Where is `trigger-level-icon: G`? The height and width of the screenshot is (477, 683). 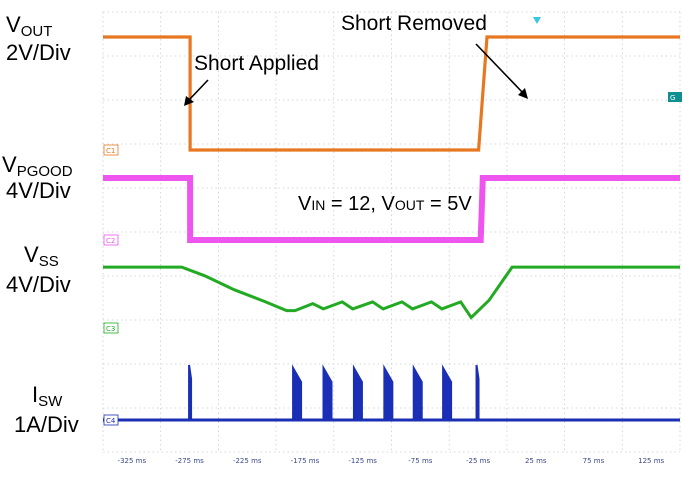
trigger-level-icon: G is located at coordinates (675, 97).